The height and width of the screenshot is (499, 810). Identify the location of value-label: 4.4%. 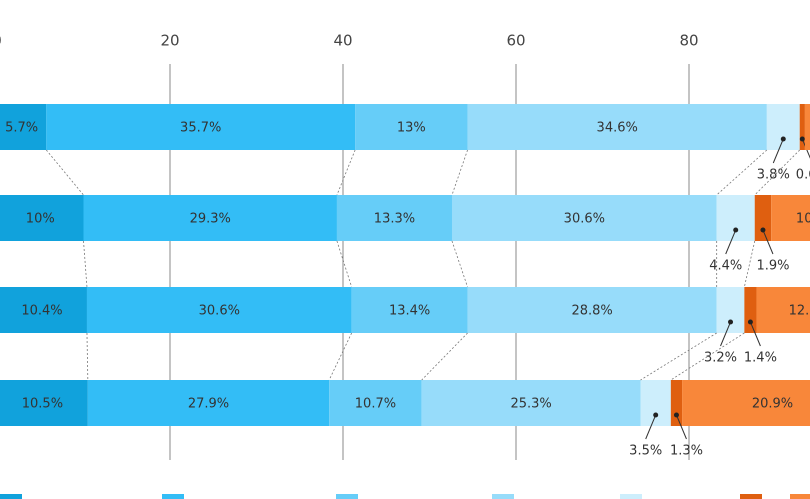
(725, 266).